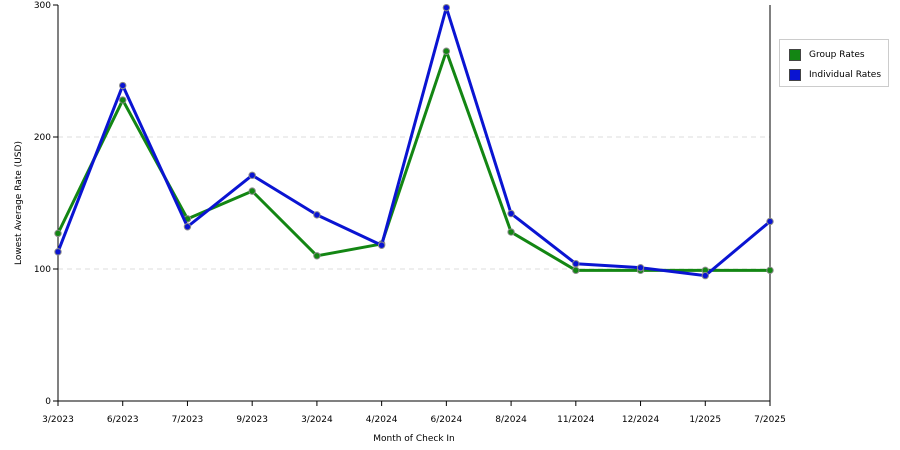 The image size is (900, 450). Describe the element at coordinates (511, 420) in the screenshot. I see `x-tick-label: 8/2024` at that location.